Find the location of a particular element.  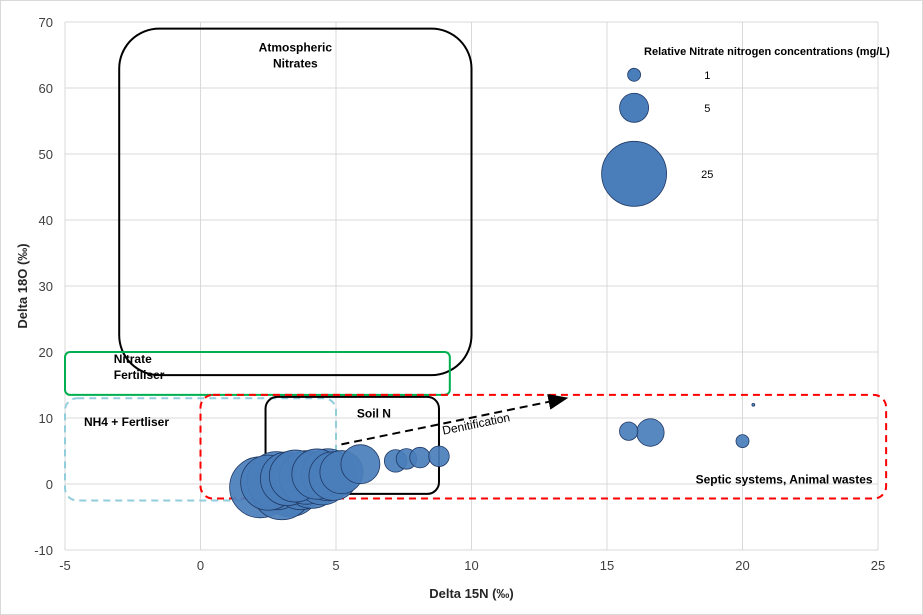

x-tick-label: 5 is located at coordinates (335, 565).